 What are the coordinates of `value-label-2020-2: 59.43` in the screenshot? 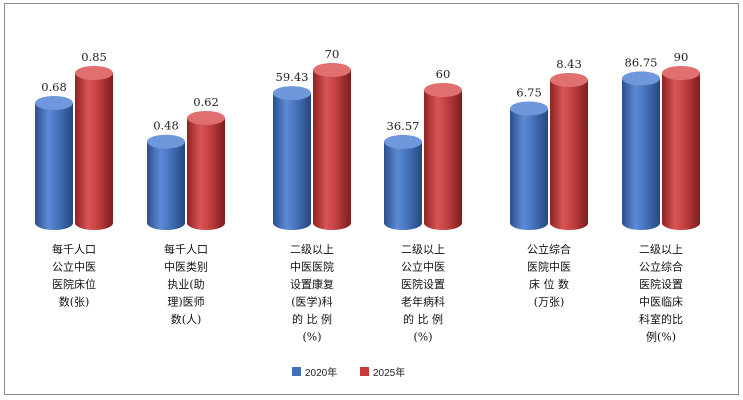 It's located at (292, 77).